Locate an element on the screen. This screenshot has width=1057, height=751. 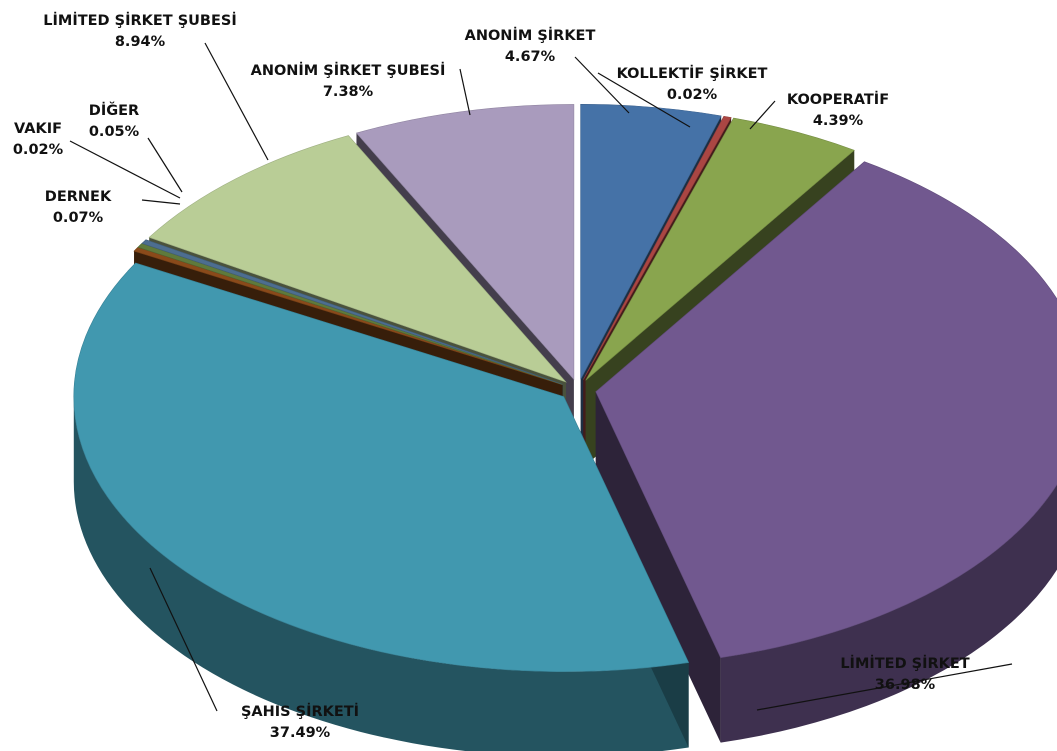
slice-label-name-6: VAKIF is located at coordinates (38, 129).